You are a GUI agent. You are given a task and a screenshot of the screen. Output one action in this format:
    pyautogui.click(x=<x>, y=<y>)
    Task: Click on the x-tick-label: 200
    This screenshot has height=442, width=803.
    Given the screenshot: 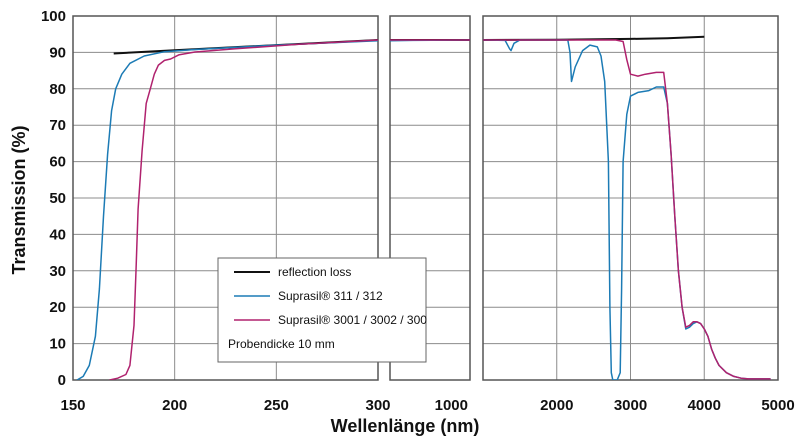 What is the action you would take?
    pyautogui.click(x=174, y=405)
    